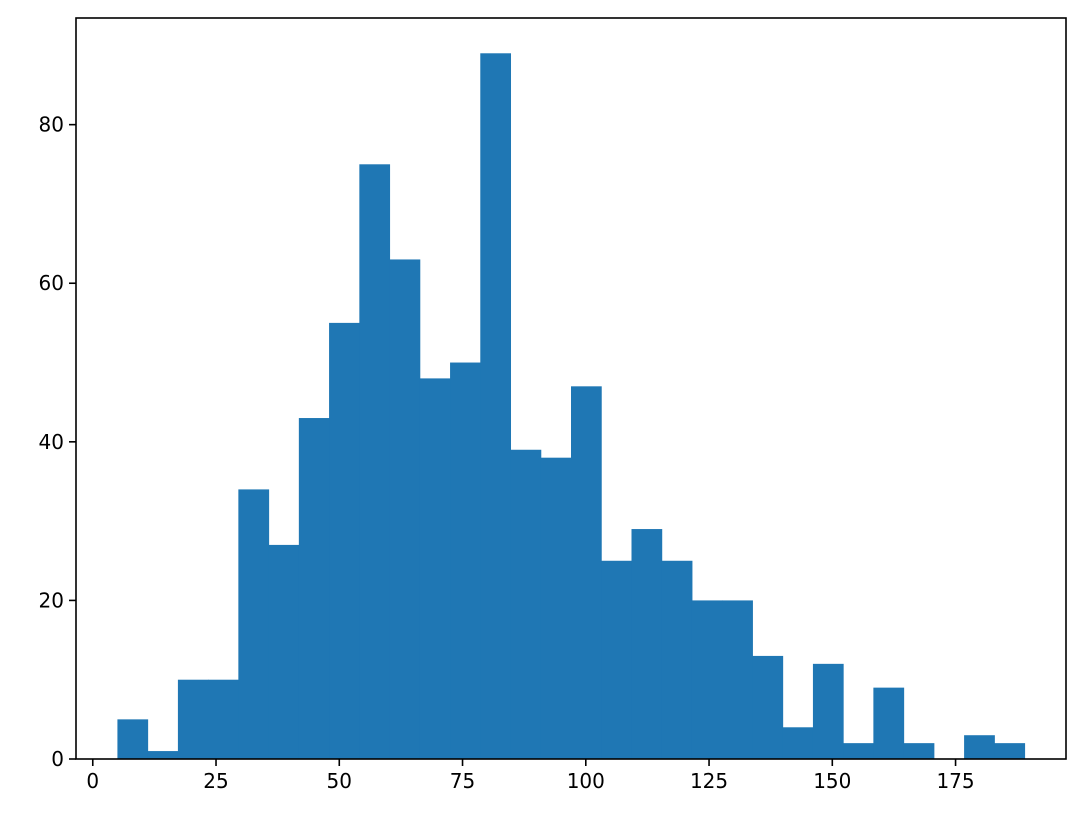 The height and width of the screenshot is (826, 1086). I want to click on y-tick-label: 80, so click(51, 125).